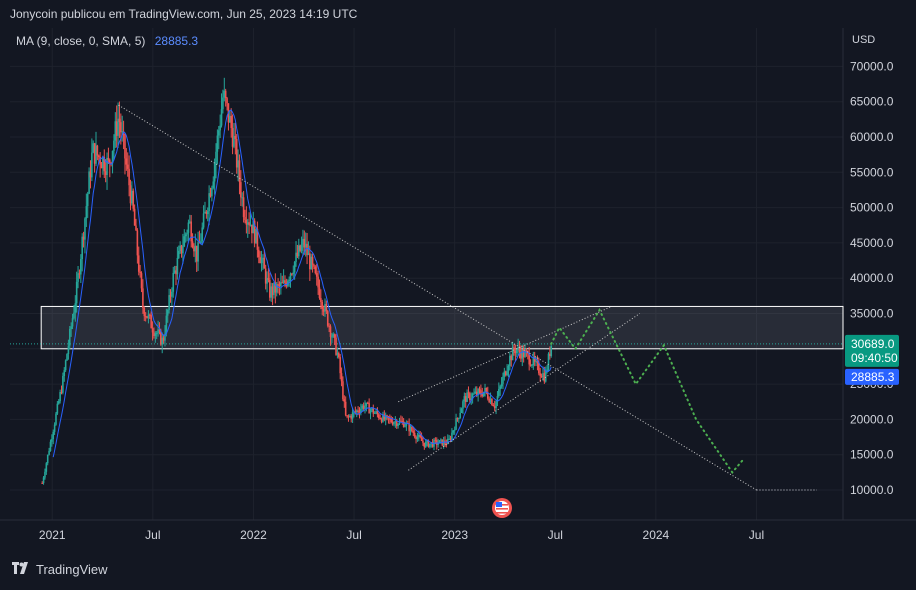 The image size is (916, 590). Describe the element at coordinates (21, 569) in the screenshot. I see `tradingview-logo-icon` at that location.